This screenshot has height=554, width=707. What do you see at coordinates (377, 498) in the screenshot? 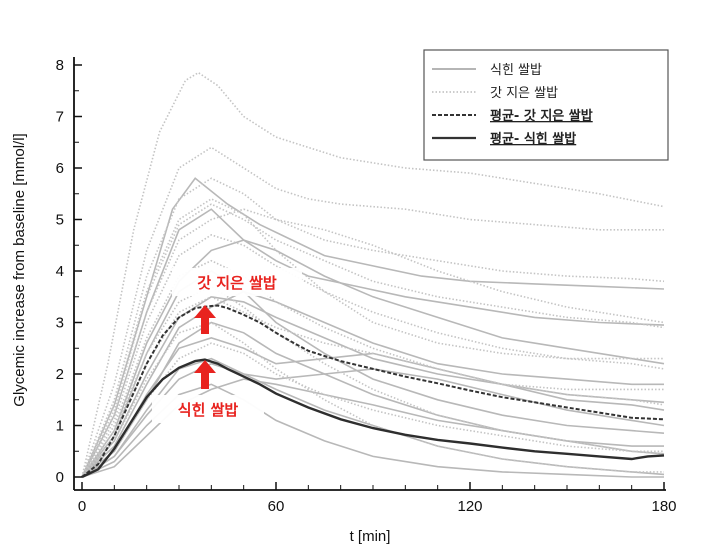
I see `x-ticks: 0 60 120 180` at bounding box center [377, 498].